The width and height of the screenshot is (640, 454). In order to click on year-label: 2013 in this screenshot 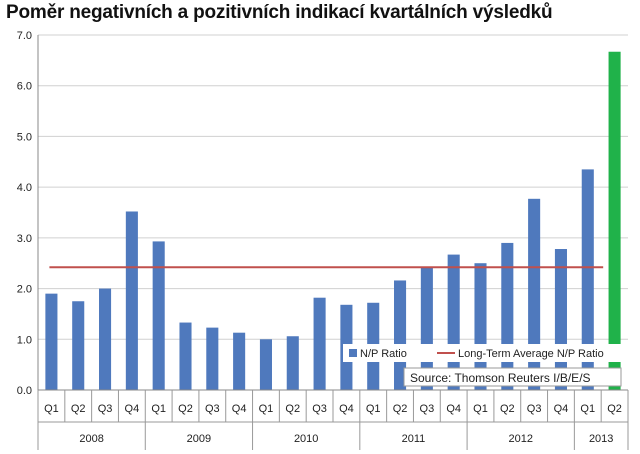, I will do `click(601, 439)`.